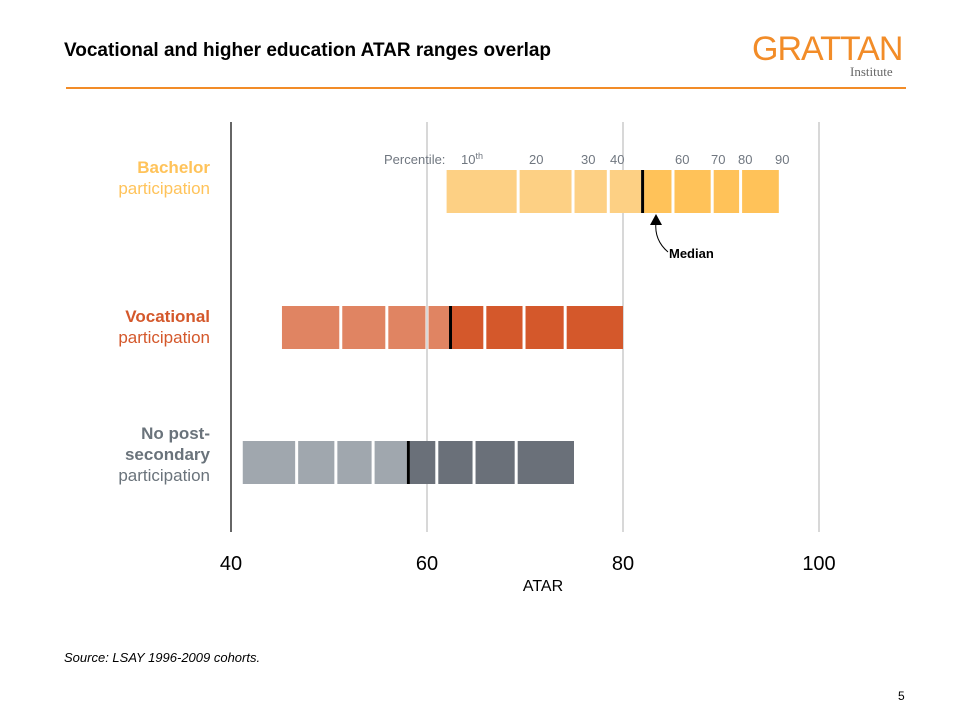 This screenshot has width=960, height=720. Describe the element at coordinates (682, 159) in the screenshot. I see `percentile-label: 60` at that location.